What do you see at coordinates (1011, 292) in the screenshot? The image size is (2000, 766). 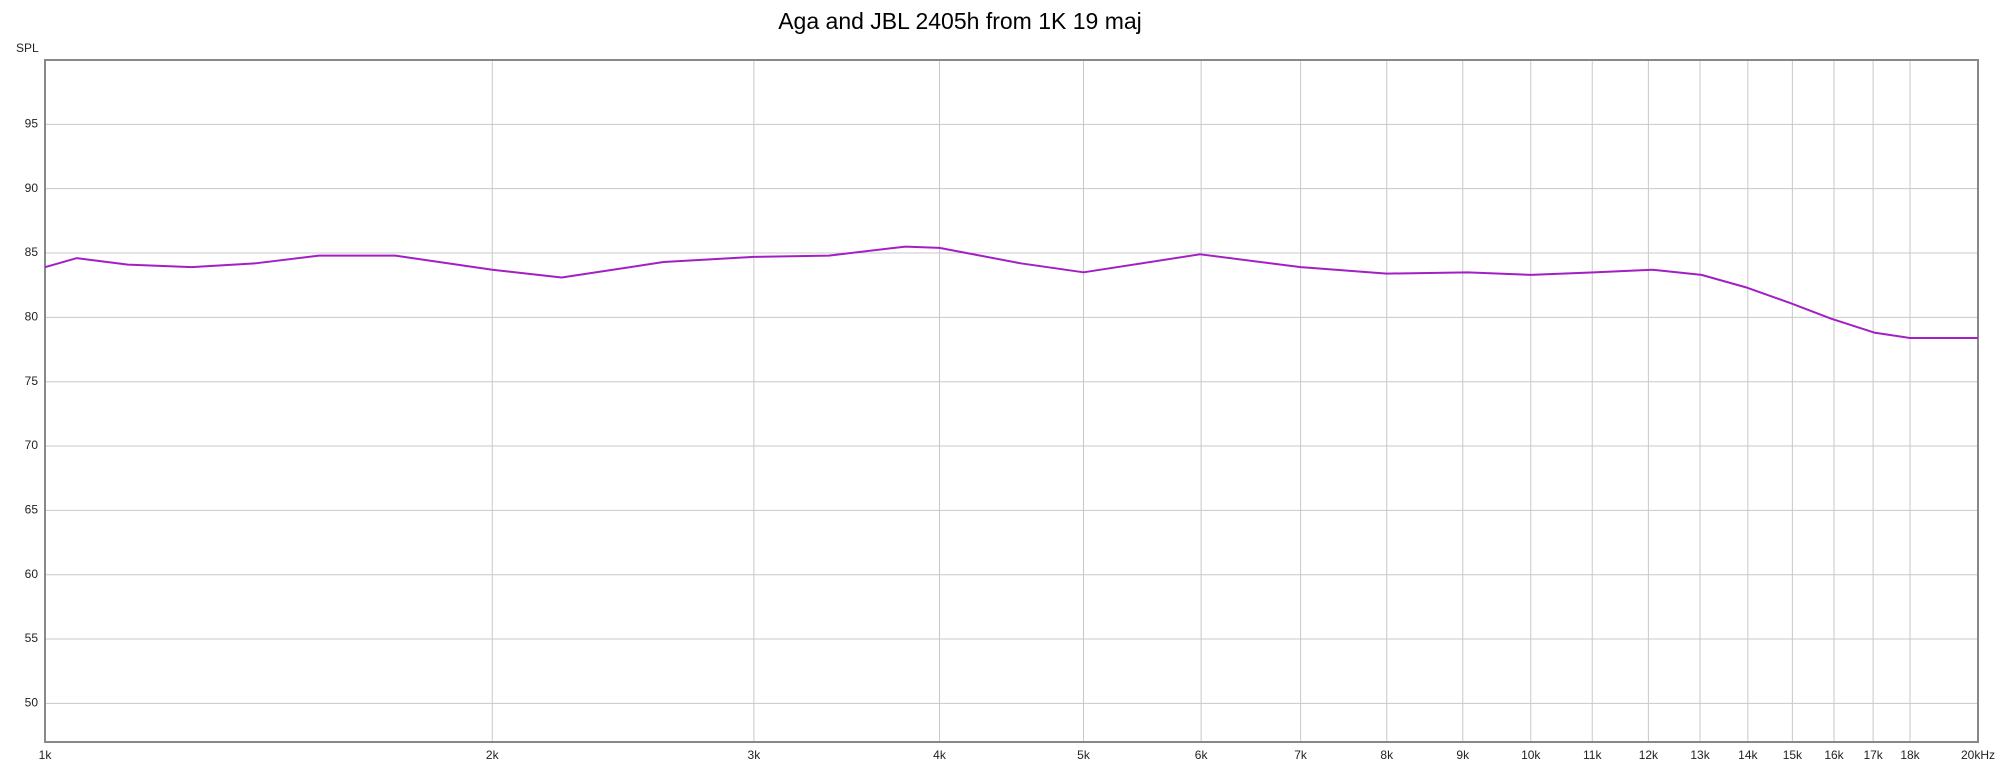 I see `data-line` at bounding box center [1011, 292].